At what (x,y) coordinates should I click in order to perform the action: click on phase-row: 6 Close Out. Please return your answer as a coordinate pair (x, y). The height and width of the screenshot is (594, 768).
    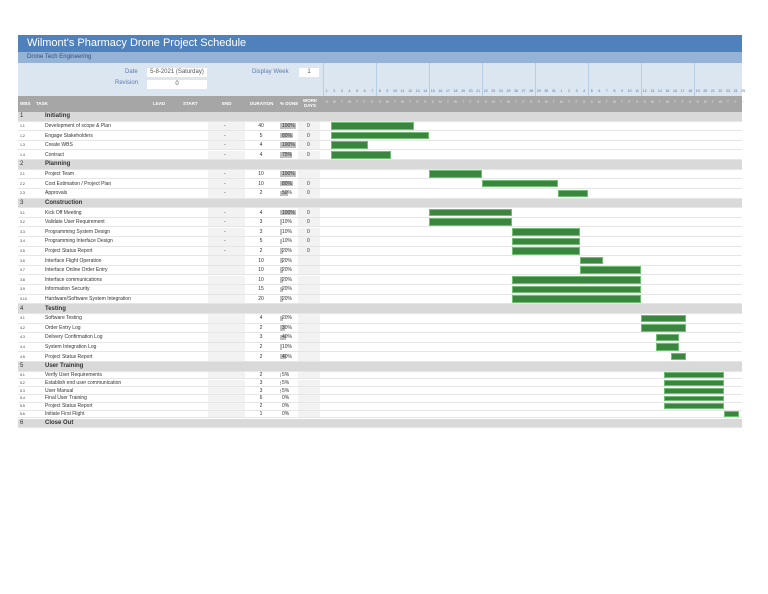
    Looking at the image, I should click on (380, 423).